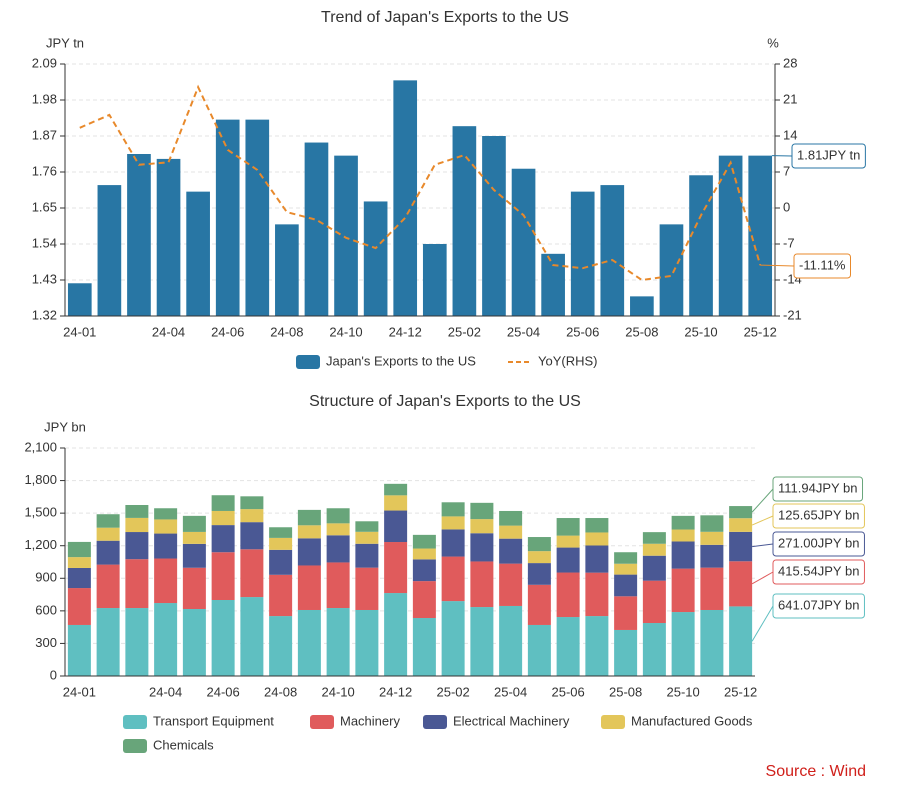 The width and height of the screenshot is (900, 792). I want to click on callout-label: 415.54JPY bn, so click(818, 570).